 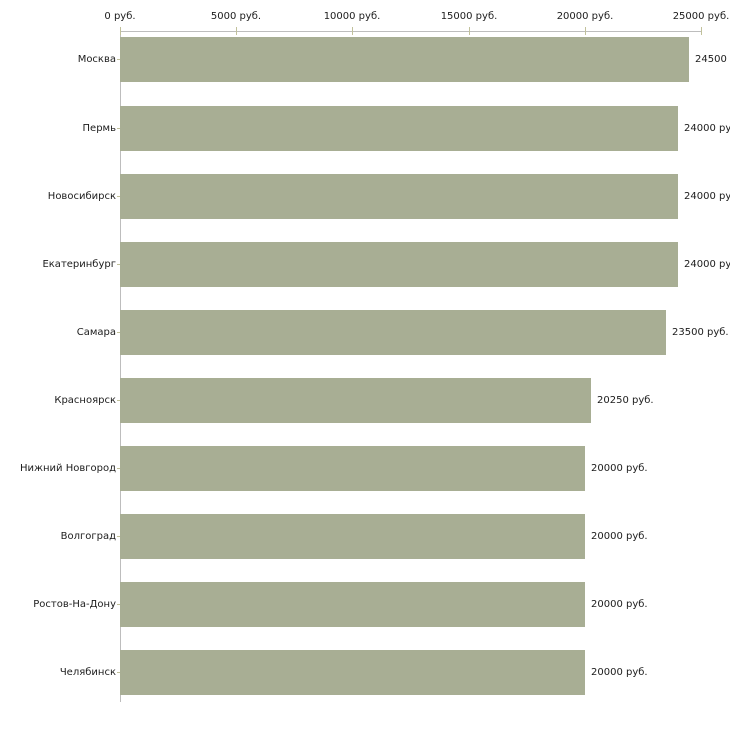 I want to click on x-axis-tick-label: 0 руб., so click(x=120, y=16).